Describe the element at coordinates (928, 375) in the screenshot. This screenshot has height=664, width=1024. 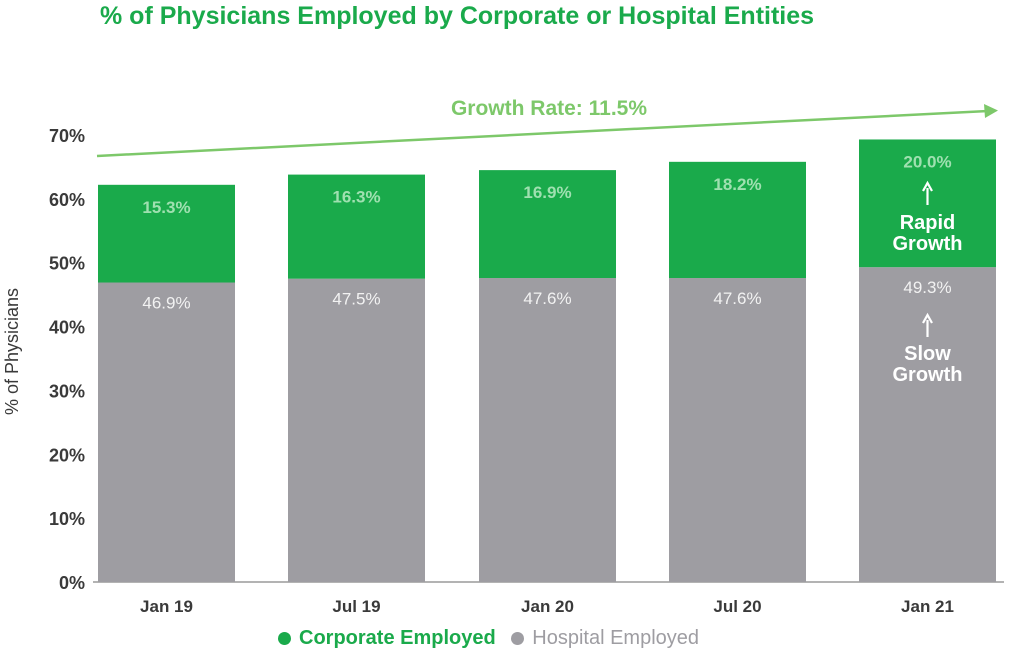
I see `slow-growth-label-line2: Growth` at that location.